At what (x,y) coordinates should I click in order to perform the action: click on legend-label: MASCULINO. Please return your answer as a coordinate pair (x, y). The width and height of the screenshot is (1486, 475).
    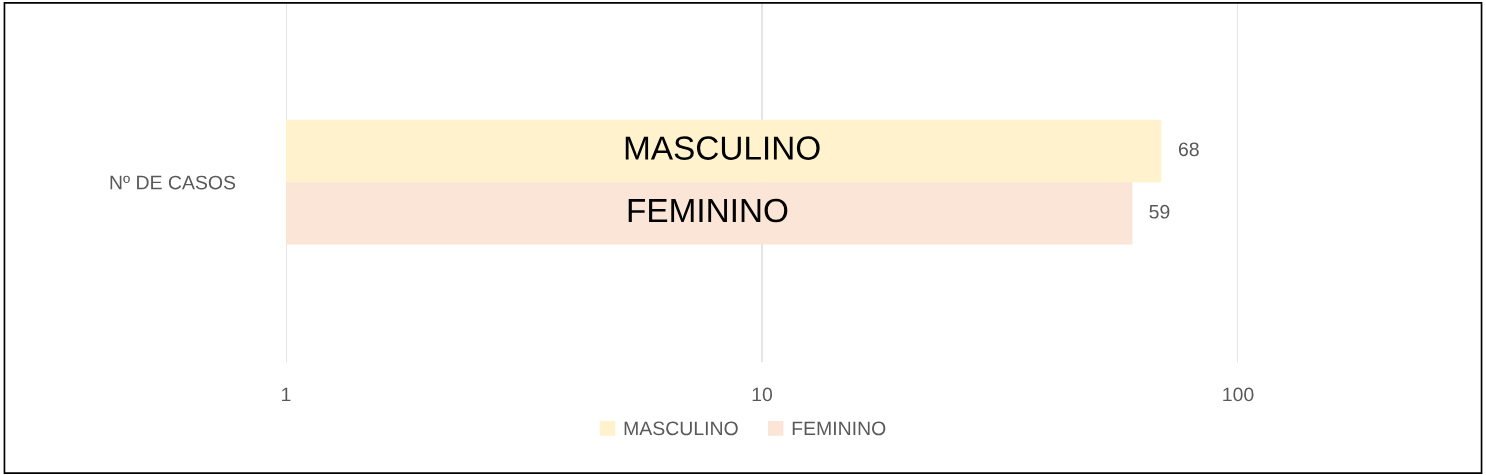
    Looking at the image, I should click on (681, 428).